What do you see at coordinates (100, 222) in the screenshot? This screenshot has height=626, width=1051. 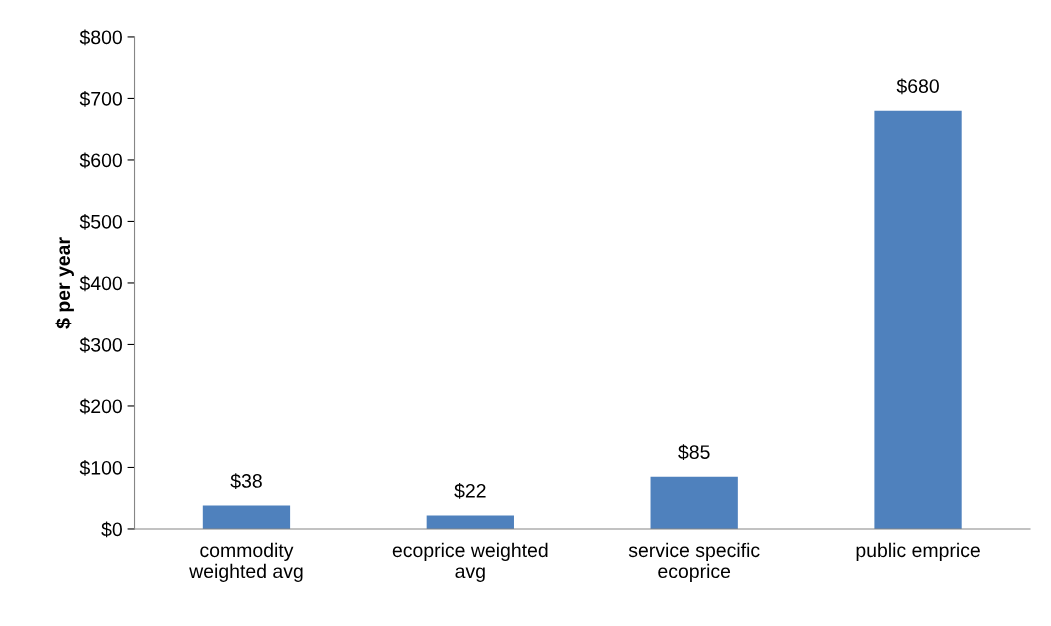 I see `y-tick-label: $500` at bounding box center [100, 222].